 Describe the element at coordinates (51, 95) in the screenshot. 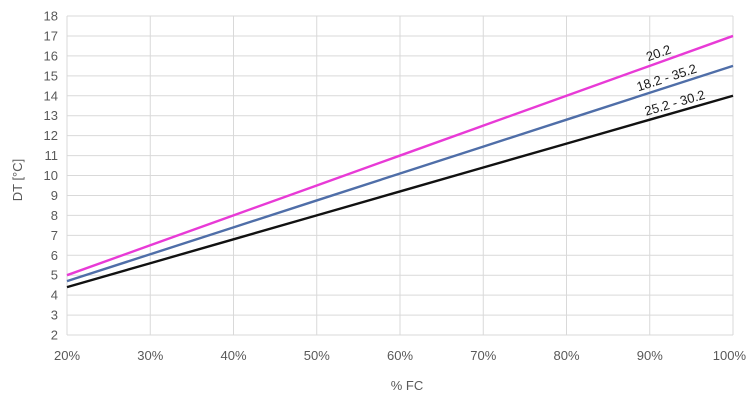

I see `y-tick-label: 14` at that location.